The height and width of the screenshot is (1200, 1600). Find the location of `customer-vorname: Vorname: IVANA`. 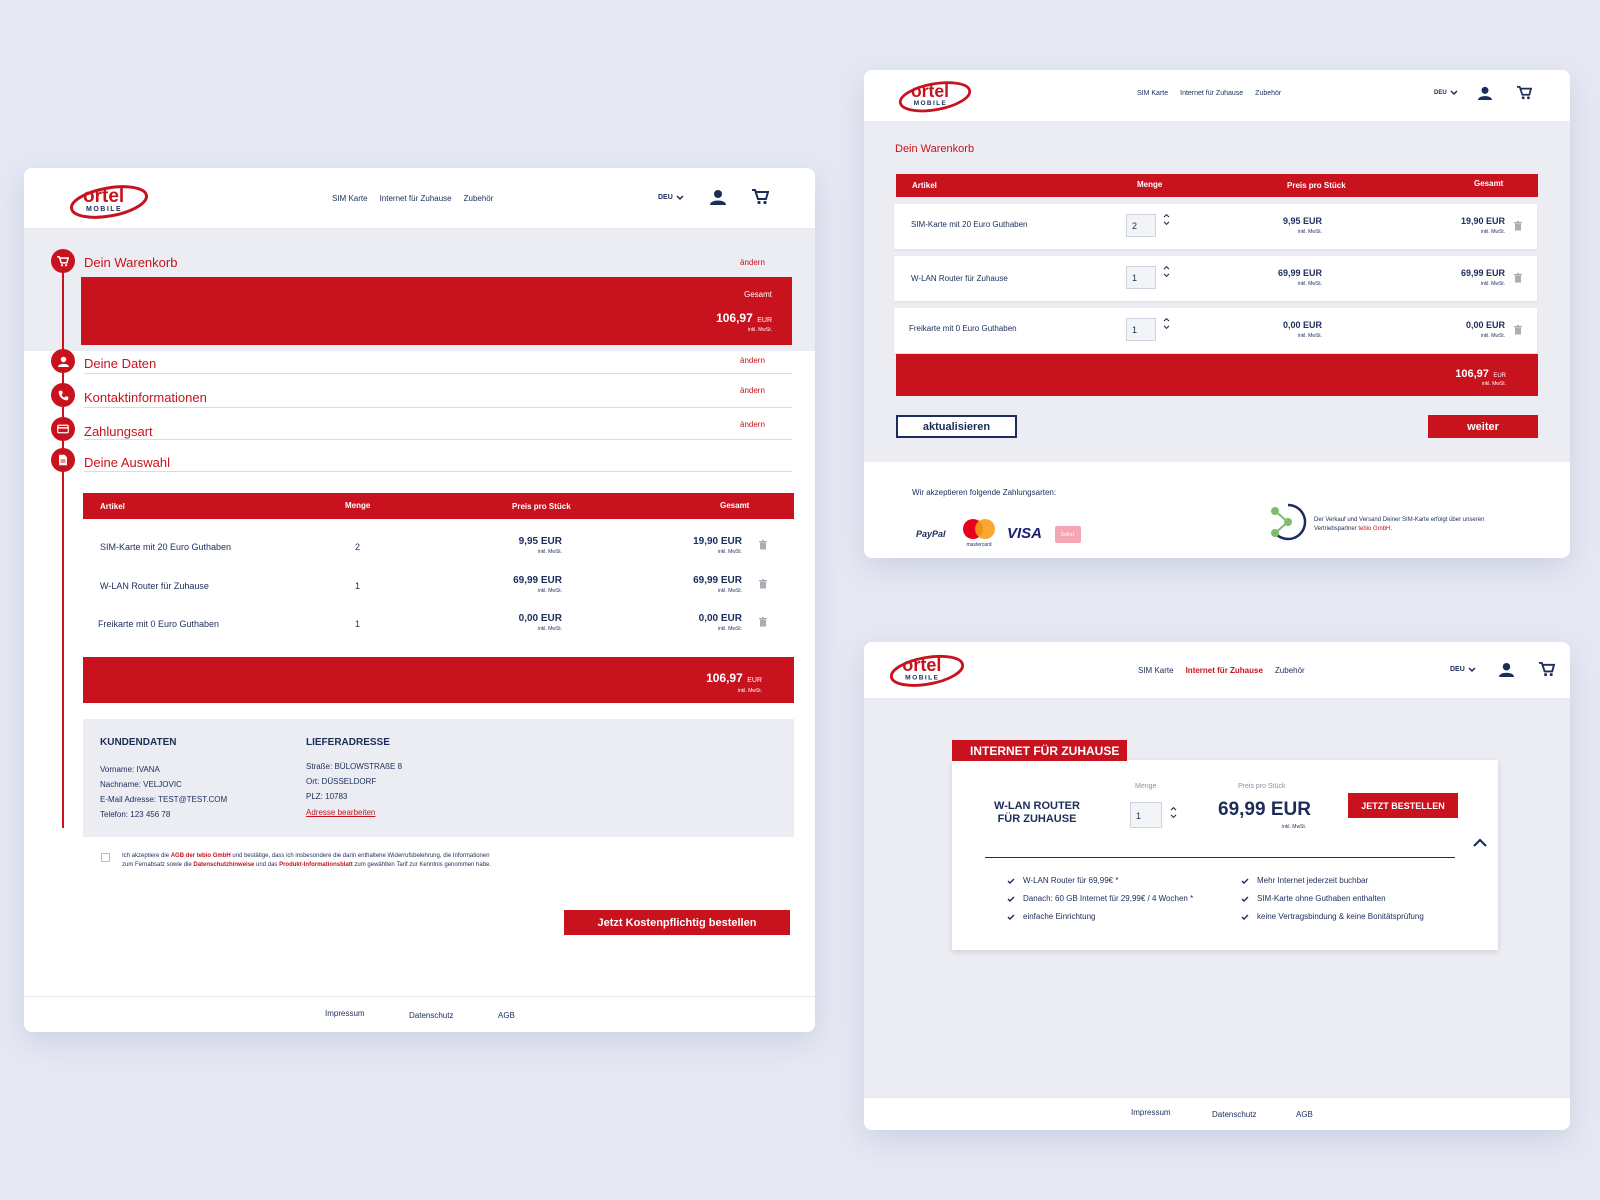

customer-vorname: Vorname: IVANA is located at coordinates (130, 769).